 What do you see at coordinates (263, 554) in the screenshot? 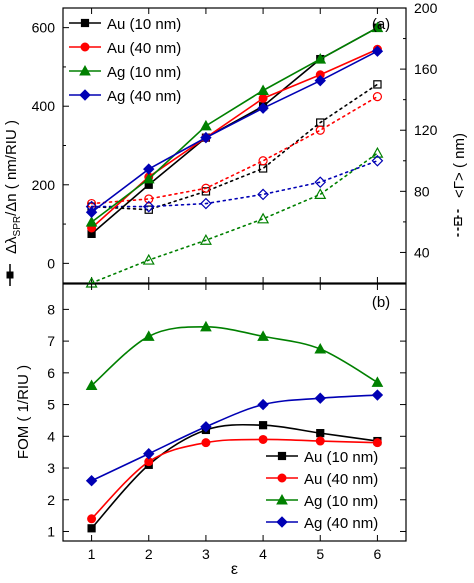
I see `panel-b-xaxis-tick-label: 4` at bounding box center [263, 554].